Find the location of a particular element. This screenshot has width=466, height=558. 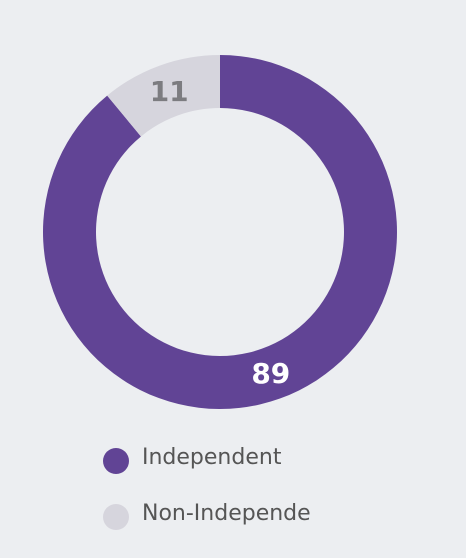

donut-segment is located at coordinates (163, 96).